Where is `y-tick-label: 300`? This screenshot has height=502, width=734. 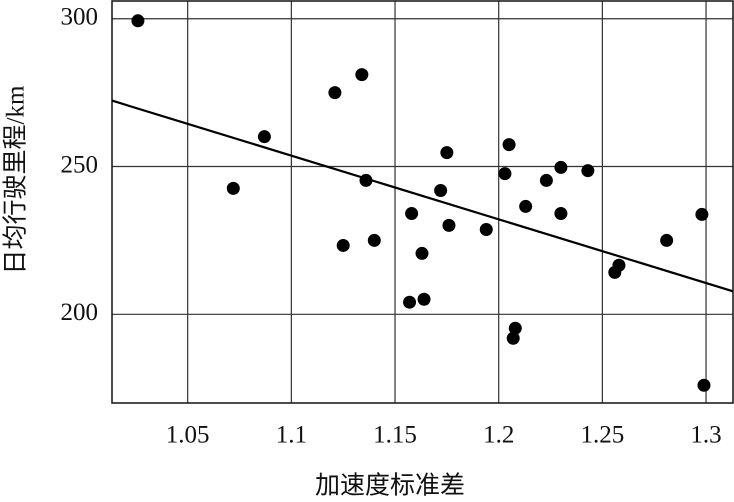 y-tick-label: 300 is located at coordinates (80, 16).